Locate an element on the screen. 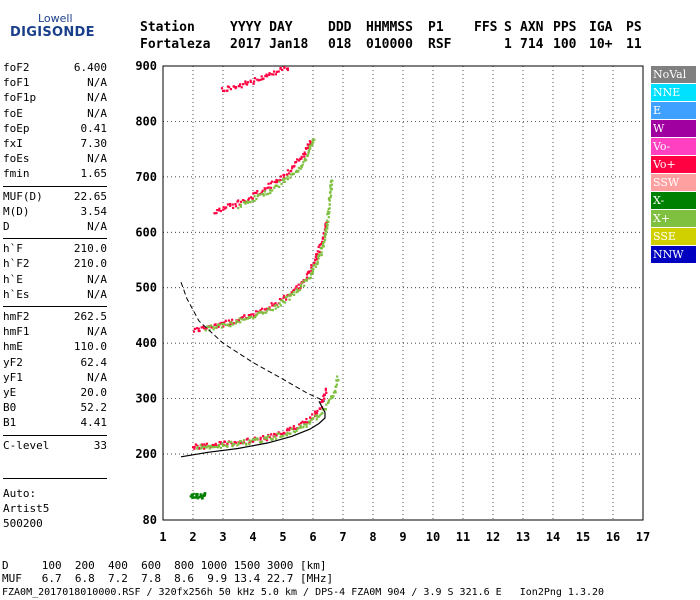  param-key: fxI is located at coordinates (13, 143).